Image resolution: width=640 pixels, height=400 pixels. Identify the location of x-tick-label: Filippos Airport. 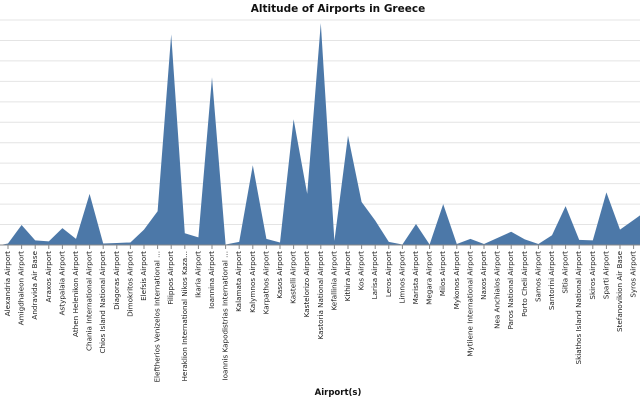
(170, 278).